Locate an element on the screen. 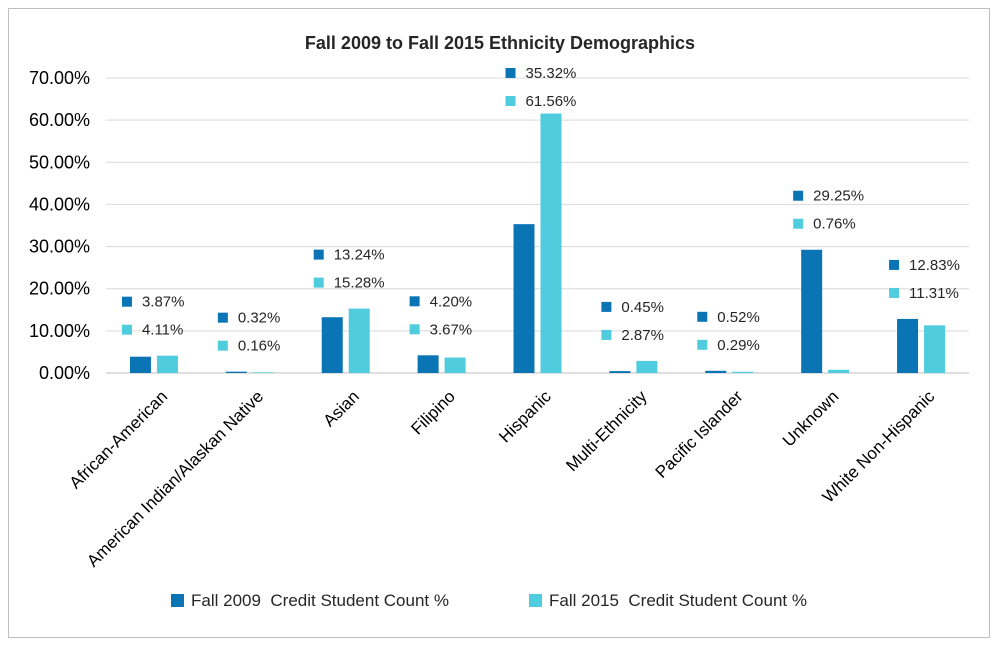 This screenshot has width=1000, height=647. data-label: 0.16% is located at coordinates (259, 346).